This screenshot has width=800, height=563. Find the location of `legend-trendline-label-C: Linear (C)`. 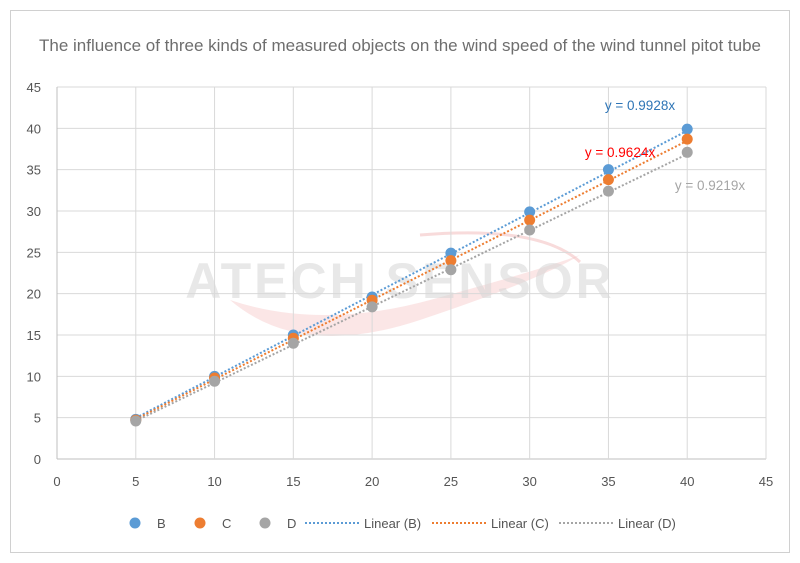

legend-trendline-label-C: Linear (C) is located at coordinates (520, 523).